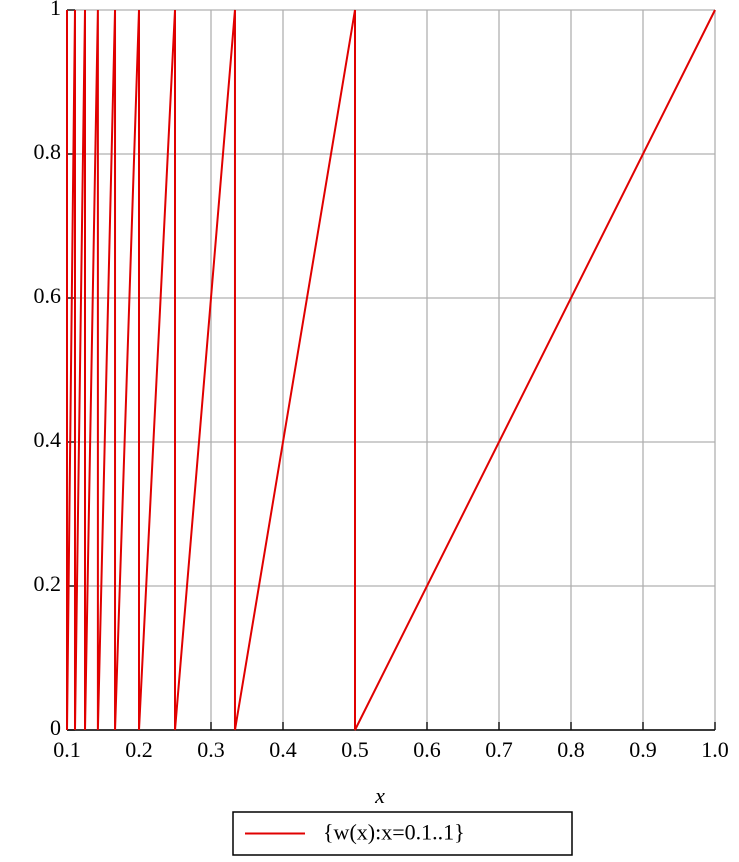 The height and width of the screenshot is (862, 739). What do you see at coordinates (715, 749) in the screenshot?
I see `x-tick-label: 1.0` at bounding box center [715, 749].